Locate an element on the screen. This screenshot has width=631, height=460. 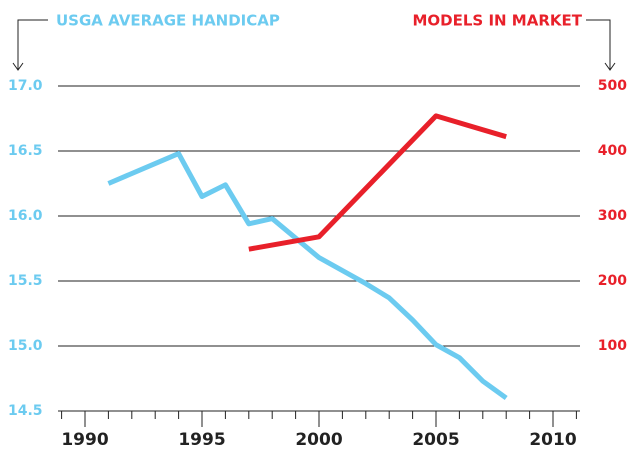
x-tick-label: 1990 is located at coordinates (84, 440).